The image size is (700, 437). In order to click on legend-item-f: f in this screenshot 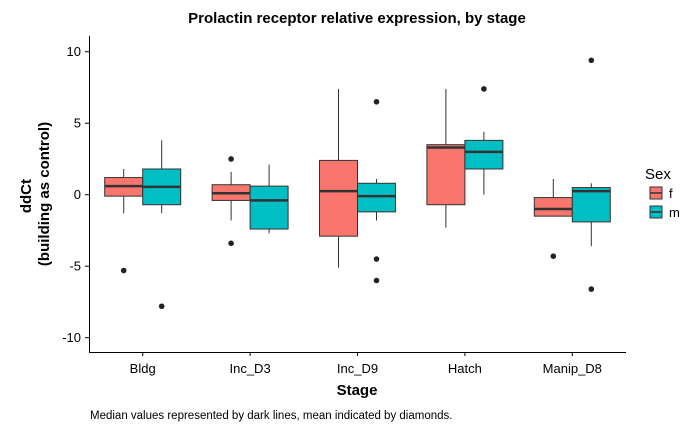, I will do `click(661, 193)`.